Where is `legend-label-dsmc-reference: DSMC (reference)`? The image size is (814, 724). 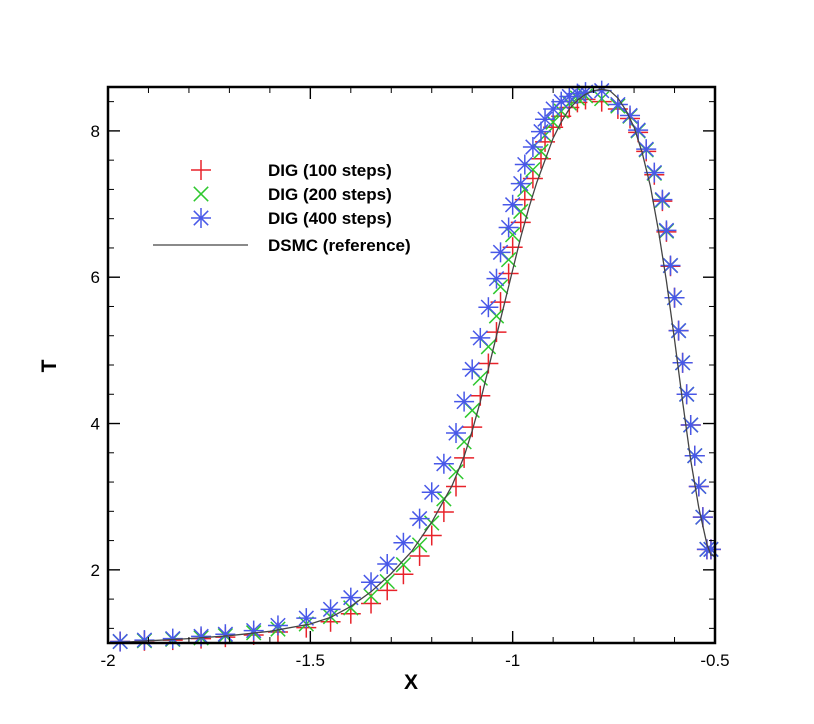 legend-label-dsmc-reference: DSMC (reference) is located at coordinates (339, 245).